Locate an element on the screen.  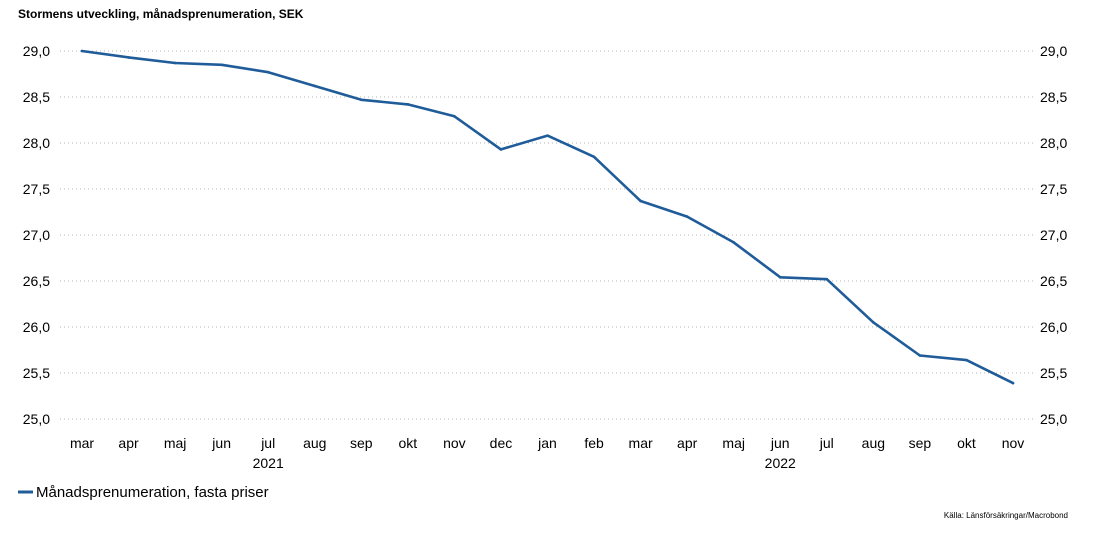
x-tick-label: dec is located at coordinates (501, 443).